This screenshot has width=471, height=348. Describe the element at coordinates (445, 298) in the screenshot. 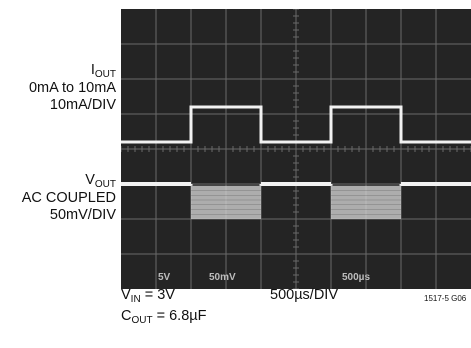

I see `figure-id: 1517-5 G06` at that location.